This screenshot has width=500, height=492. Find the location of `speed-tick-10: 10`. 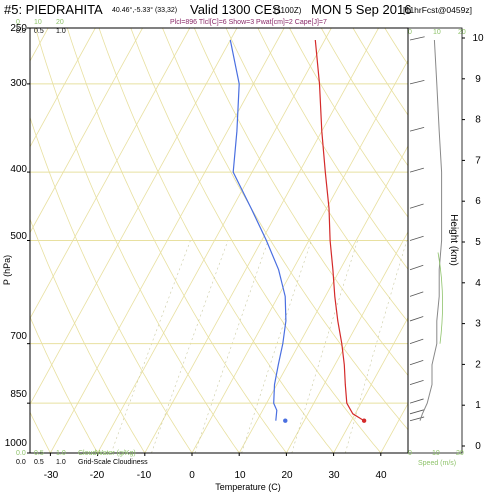

speed-tick-10: 10 is located at coordinates (436, 453).